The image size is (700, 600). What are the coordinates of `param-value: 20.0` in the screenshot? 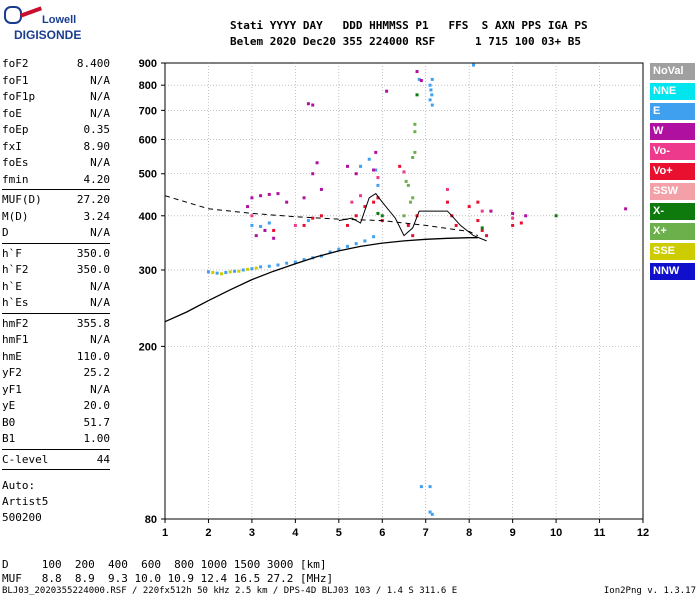 It's located at (97, 405).